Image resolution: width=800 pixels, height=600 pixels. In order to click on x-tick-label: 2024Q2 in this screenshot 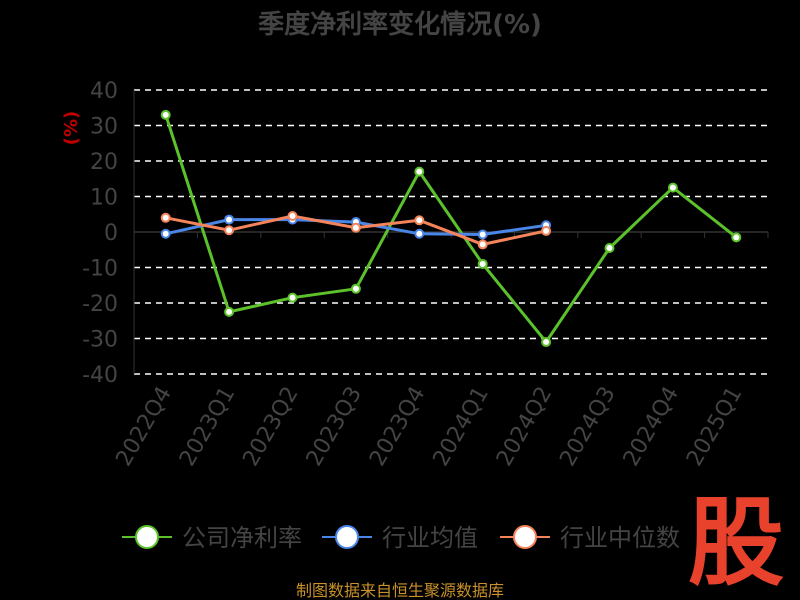, I will do `click(524, 427)`.